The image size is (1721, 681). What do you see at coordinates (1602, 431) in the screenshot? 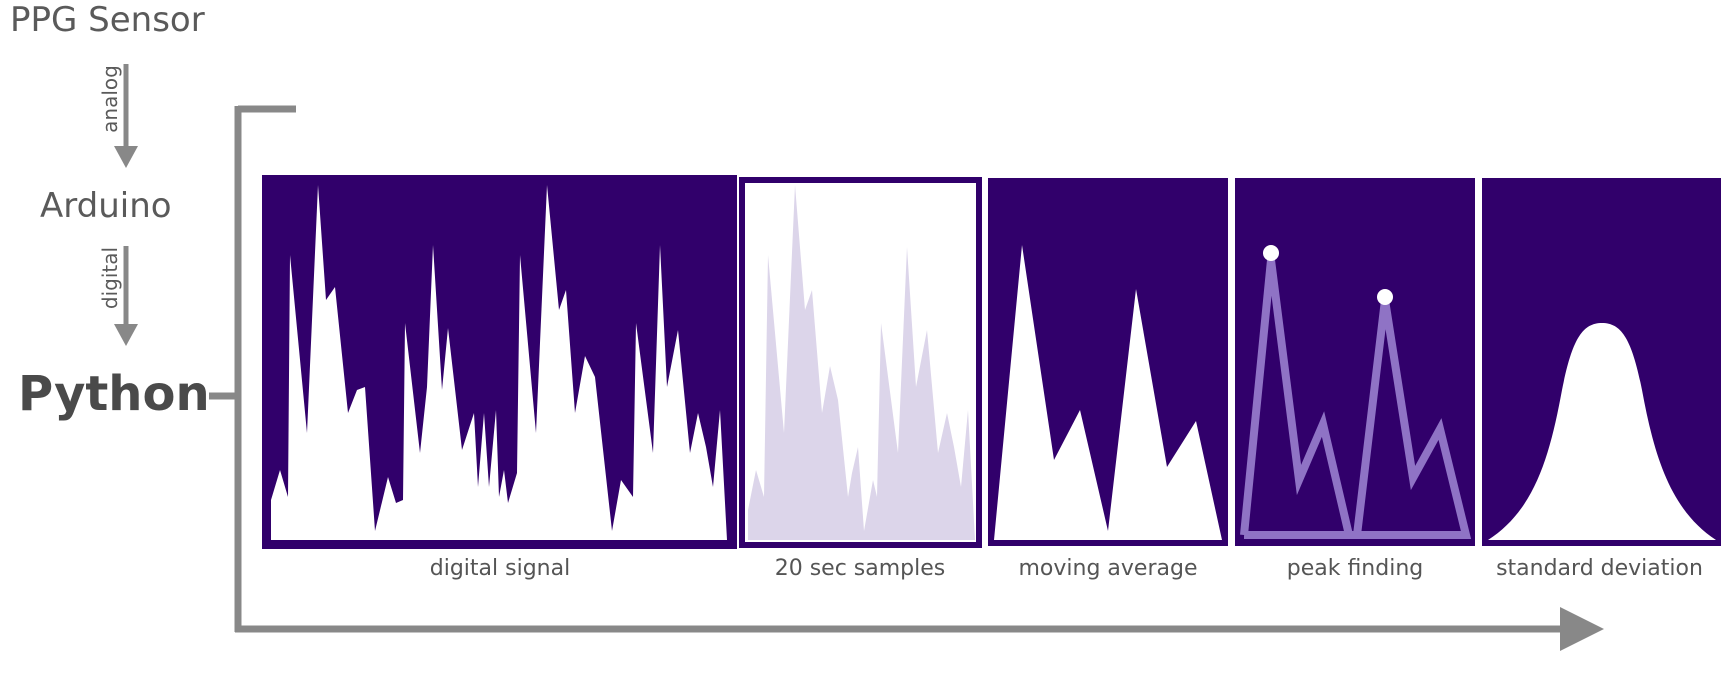
I see `bell-curve` at bounding box center [1602, 431].